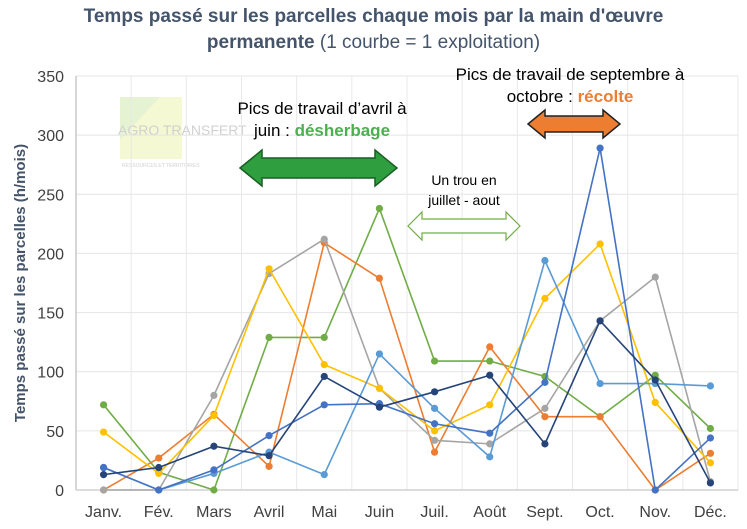 This screenshot has height=529, width=747. What do you see at coordinates (318, 168) in the screenshot?
I see `spring-arrow` at bounding box center [318, 168].